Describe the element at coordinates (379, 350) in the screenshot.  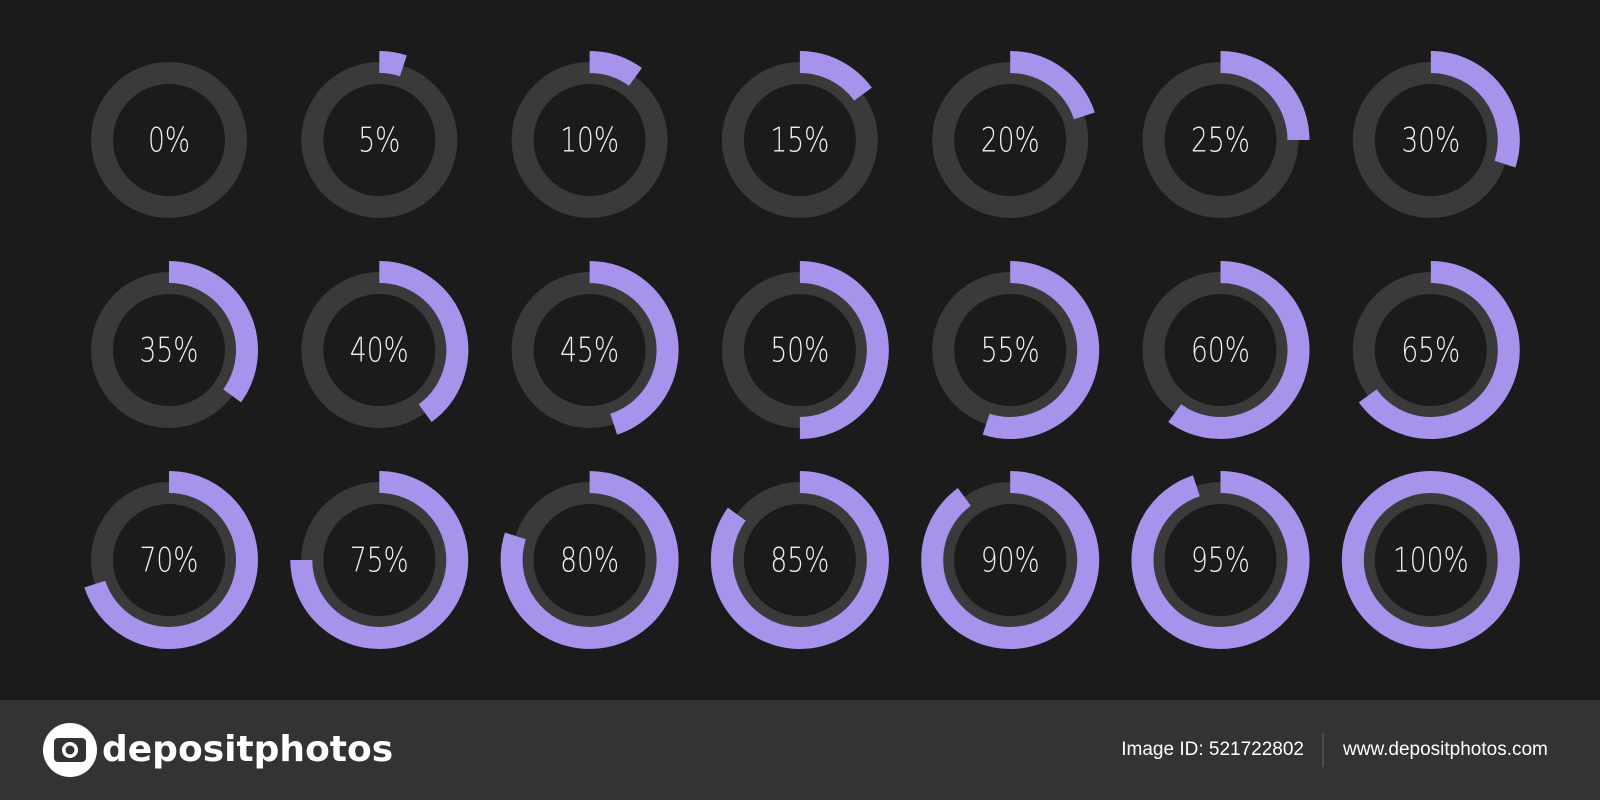
I see `ring-label: 40%` at that location.